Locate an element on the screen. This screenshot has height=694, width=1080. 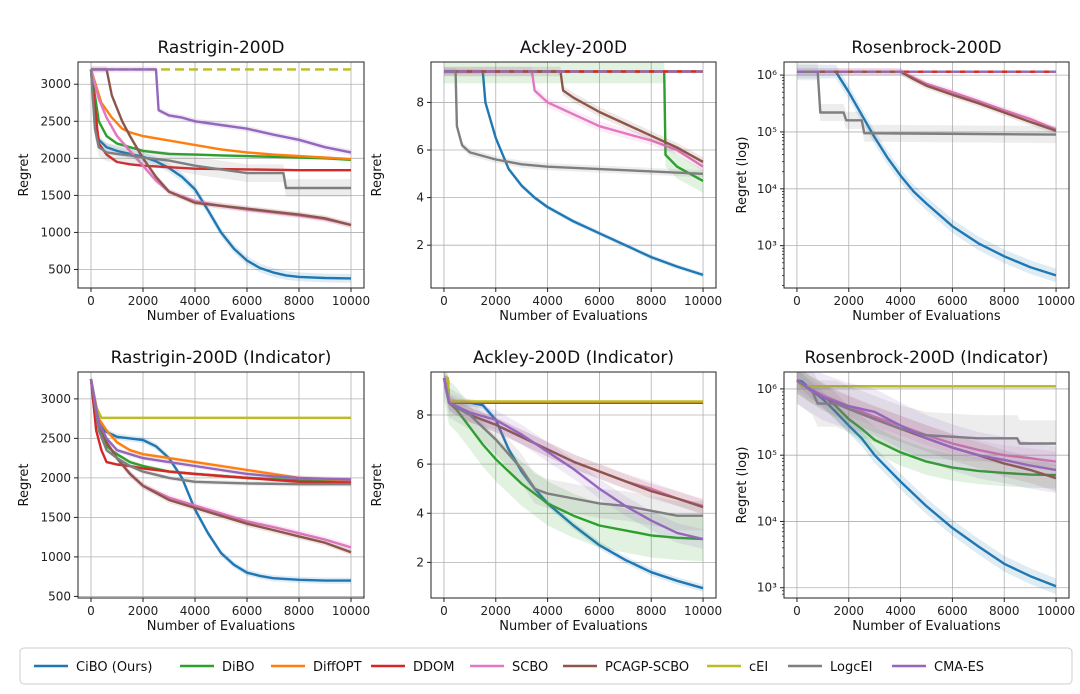
series-cma-es is located at coordinates (220, 429).